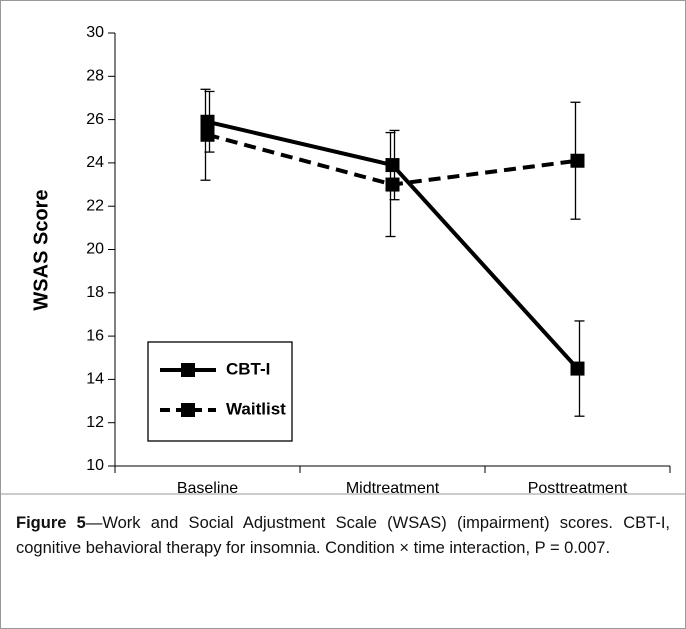 The image size is (686, 629). Describe the element at coordinates (95, 335) in the screenshot. I see `y-tick-label: 16` at that location.